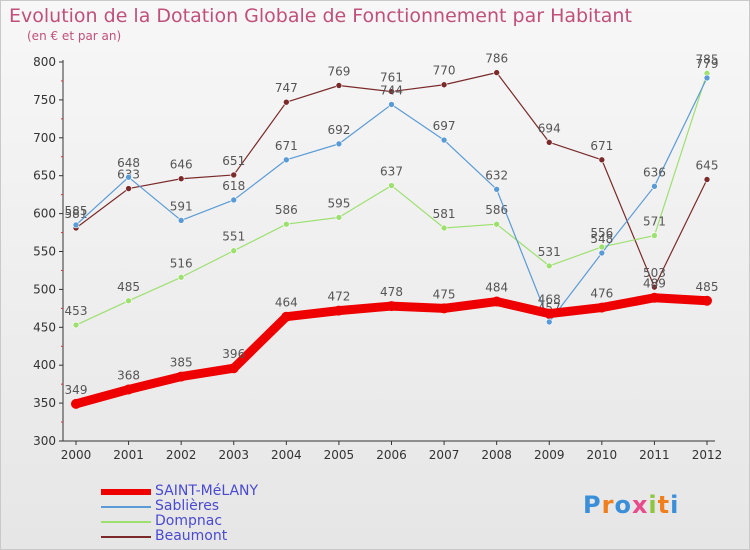 The height and width of the screenshot is (550, 750). Describe the element at coordinates (76, 311) in the screenshot. I see `data-label: 453` at that location.